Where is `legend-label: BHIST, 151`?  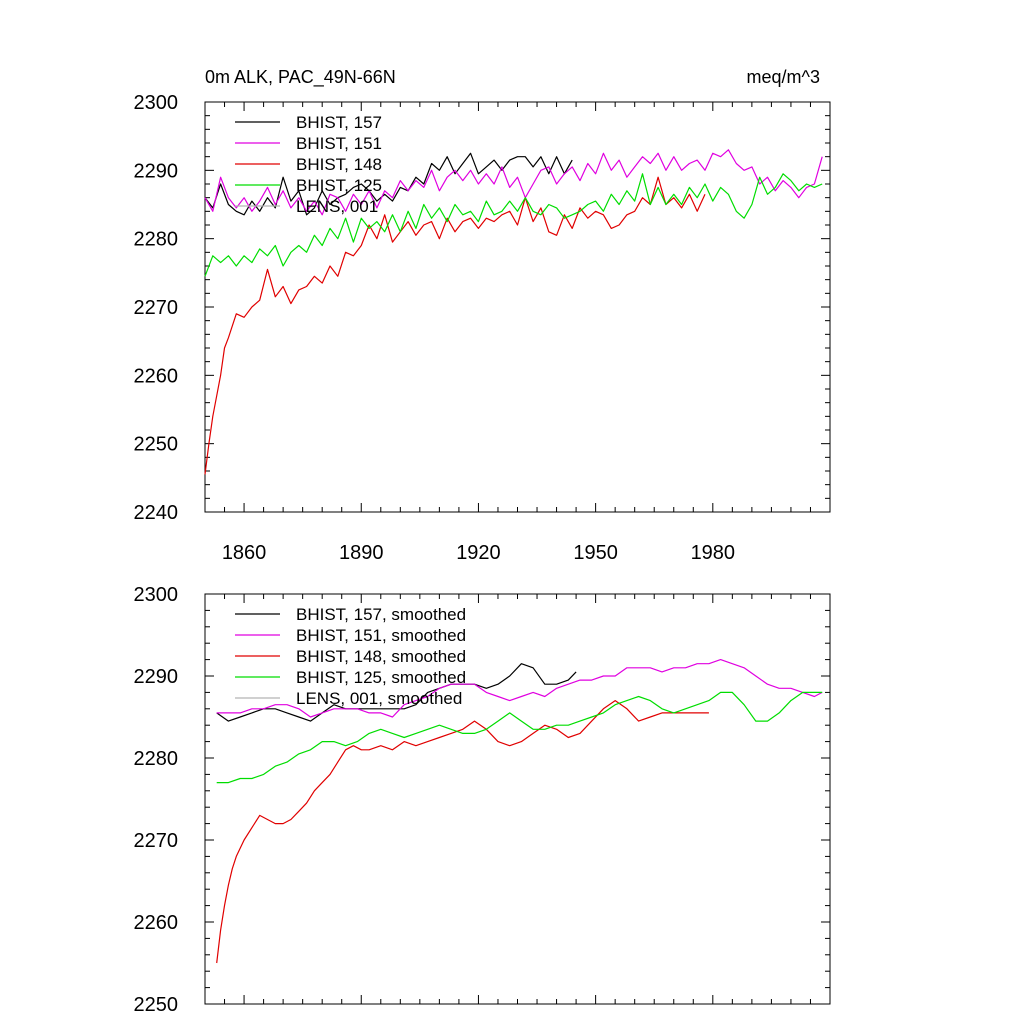 legend-label: BHIST, 151 is located at coordinates (339, 143).